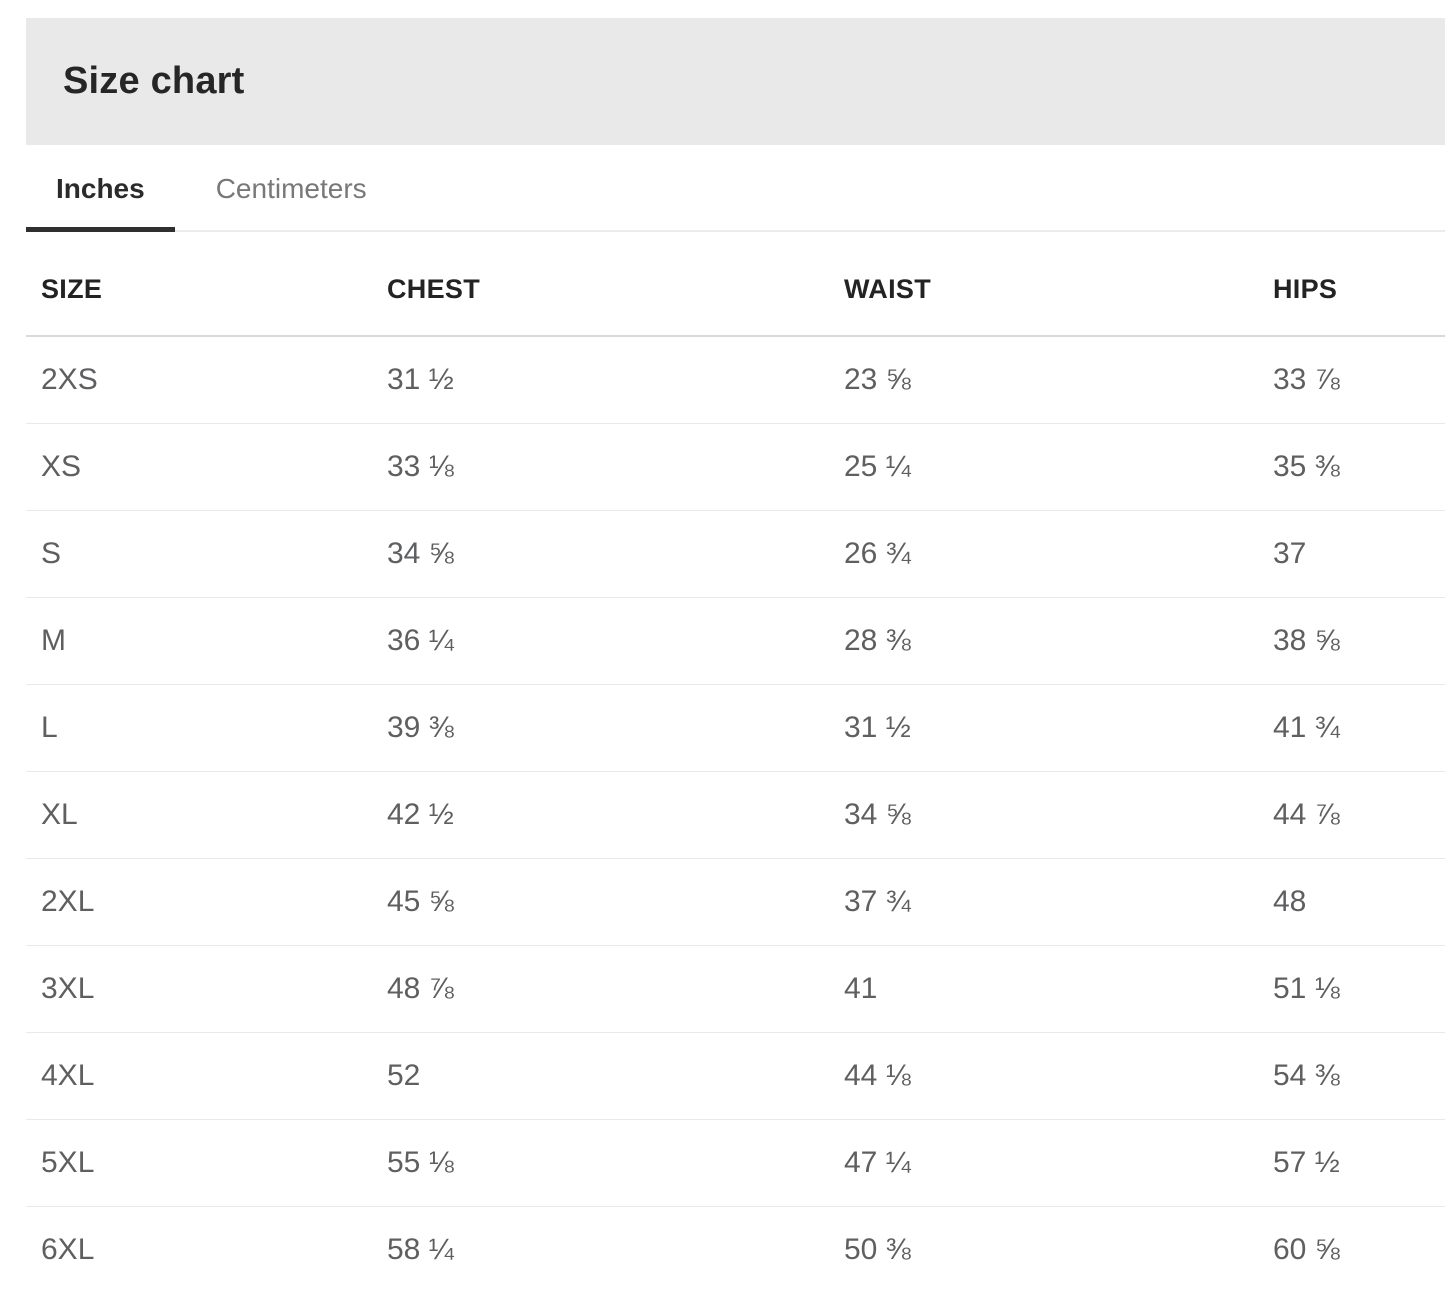  Describe the element at coordinates (600, 989) in the screenshot. I see `cell-chest: 48 ⅞` at that location.